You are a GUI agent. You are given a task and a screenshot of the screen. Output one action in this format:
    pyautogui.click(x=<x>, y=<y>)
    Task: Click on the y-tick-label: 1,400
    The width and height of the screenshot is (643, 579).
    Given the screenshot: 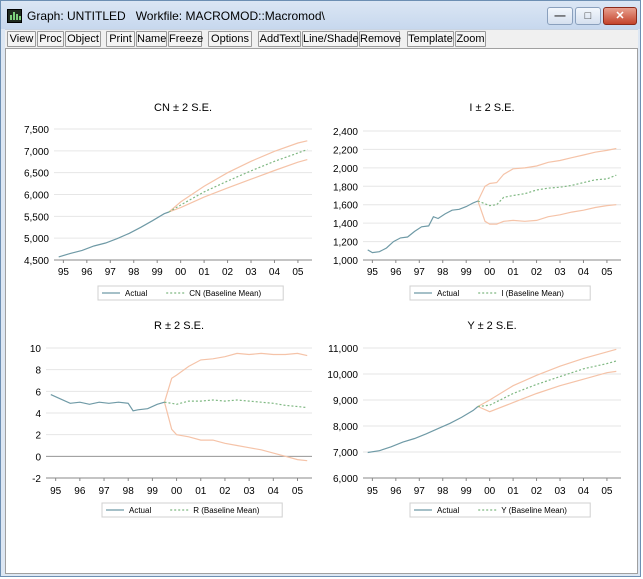 What is the action you would take?
    pyautogui.click(x=345, y=224)
    